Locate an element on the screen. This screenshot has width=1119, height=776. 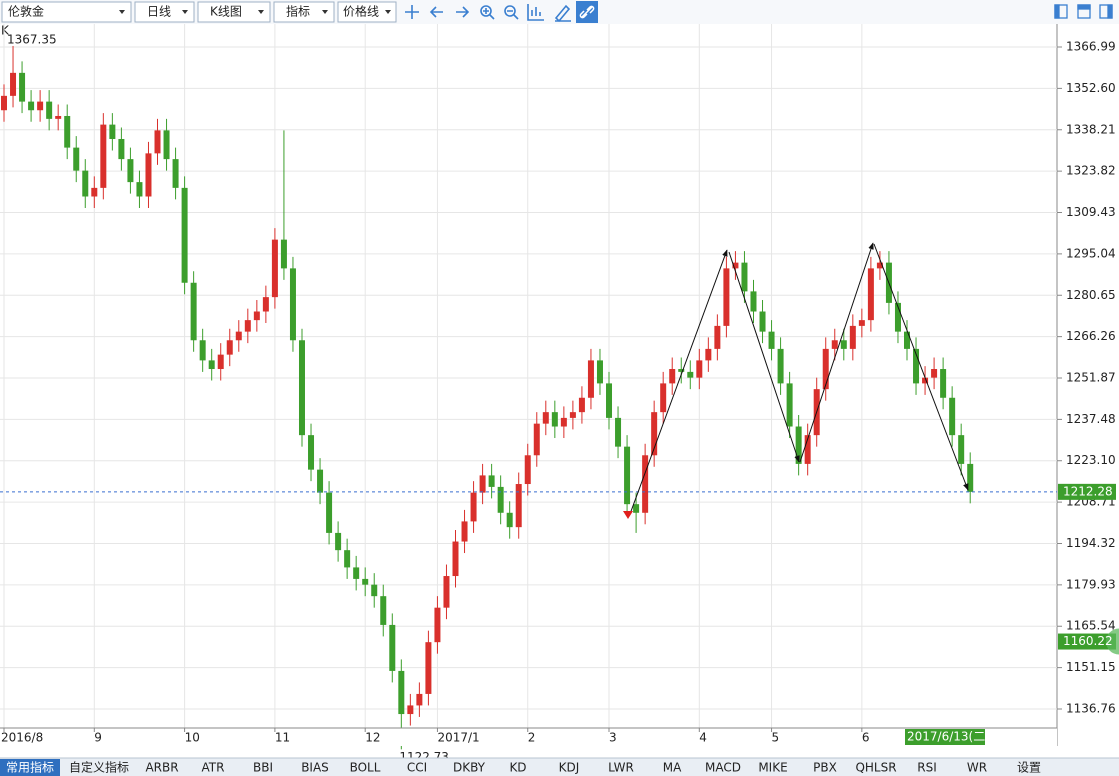
tab: KDJ is located at coordinates (569, 768).